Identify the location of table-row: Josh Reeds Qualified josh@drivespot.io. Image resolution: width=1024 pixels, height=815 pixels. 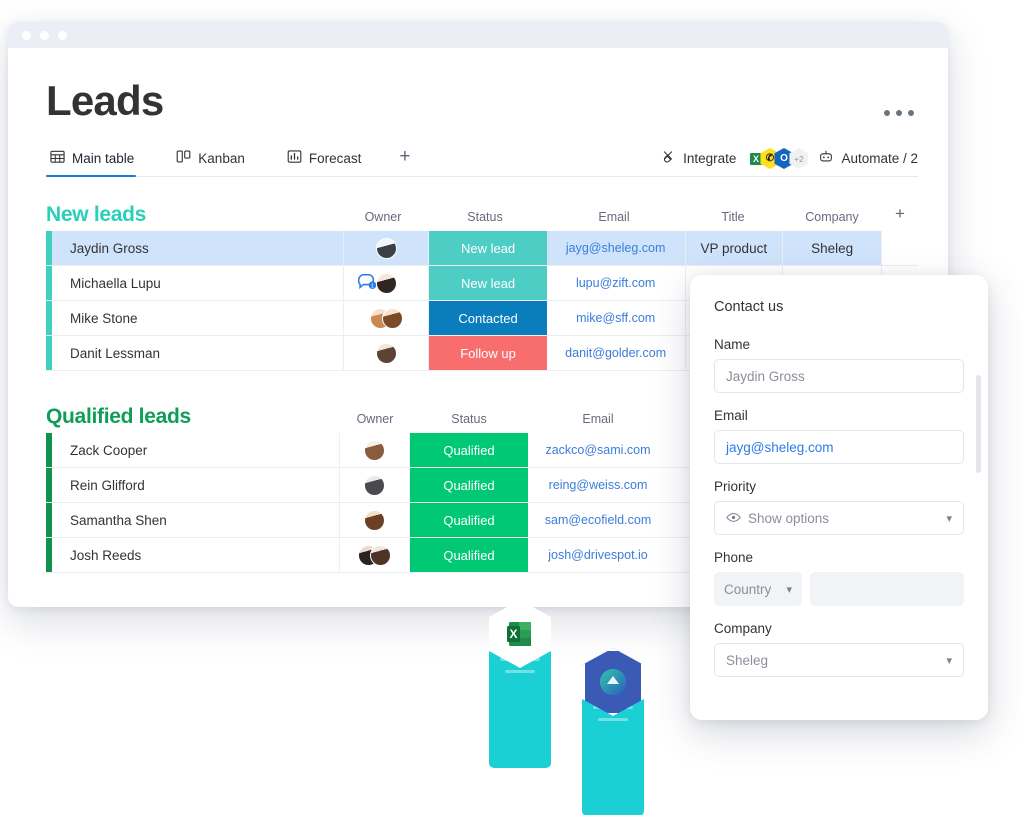
(482, 555).